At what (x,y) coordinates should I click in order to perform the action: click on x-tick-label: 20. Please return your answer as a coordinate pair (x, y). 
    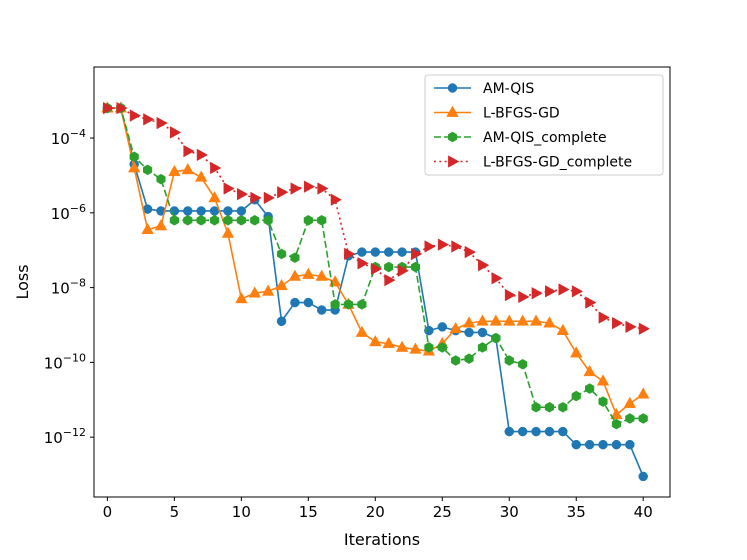
    Looking at the image, I should click on (375, 512).